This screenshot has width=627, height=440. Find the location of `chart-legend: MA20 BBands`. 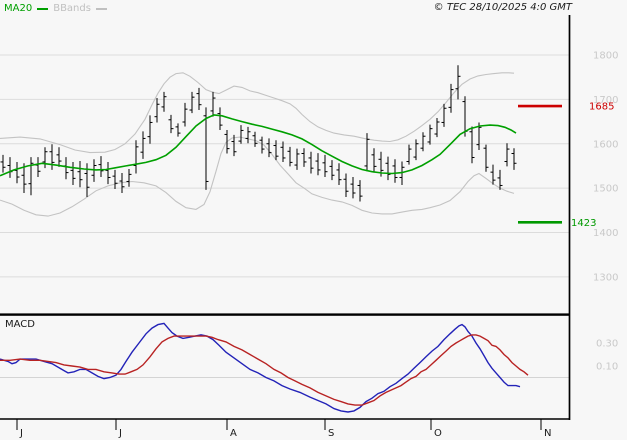

chart-legend: MA20 BBands is located at coordinates (55, 8).